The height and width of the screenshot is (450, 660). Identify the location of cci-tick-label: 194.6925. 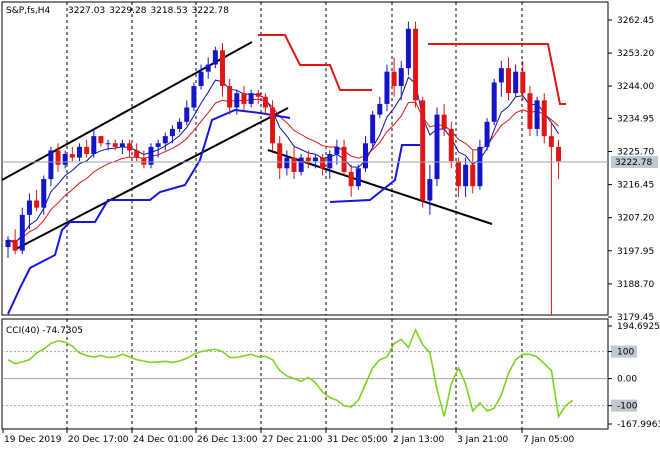
(638, 327).